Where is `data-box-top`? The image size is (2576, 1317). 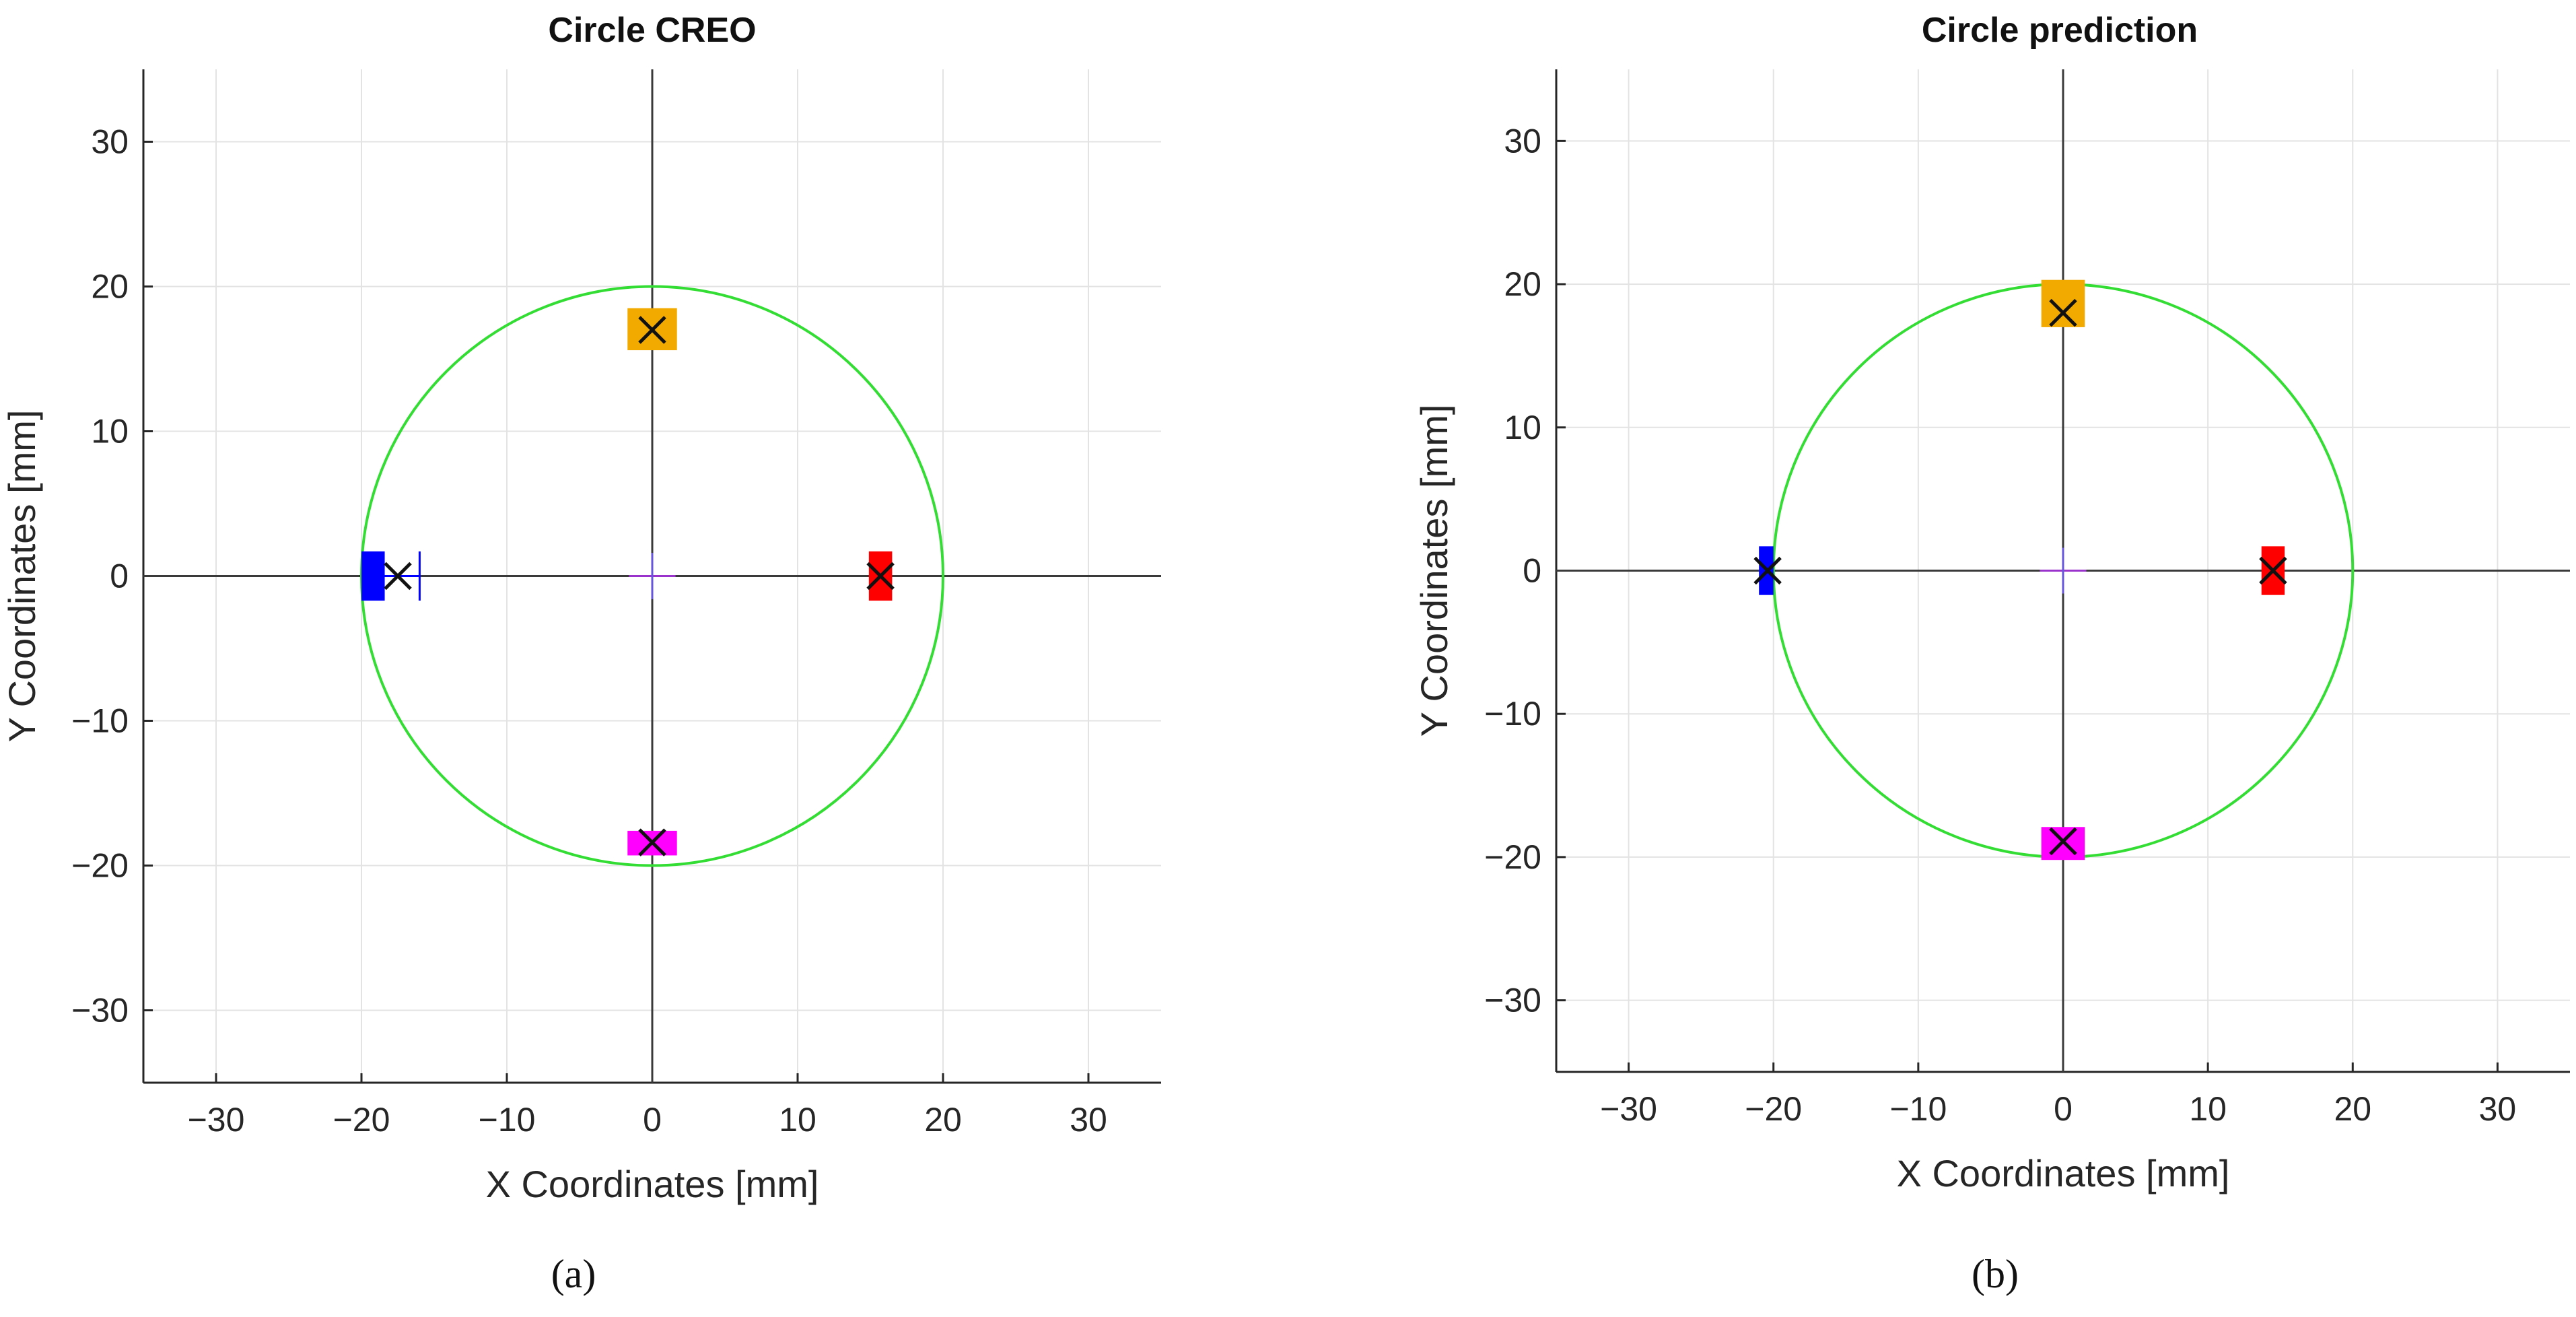 data-box-top is located at coordinates (2063, 303).